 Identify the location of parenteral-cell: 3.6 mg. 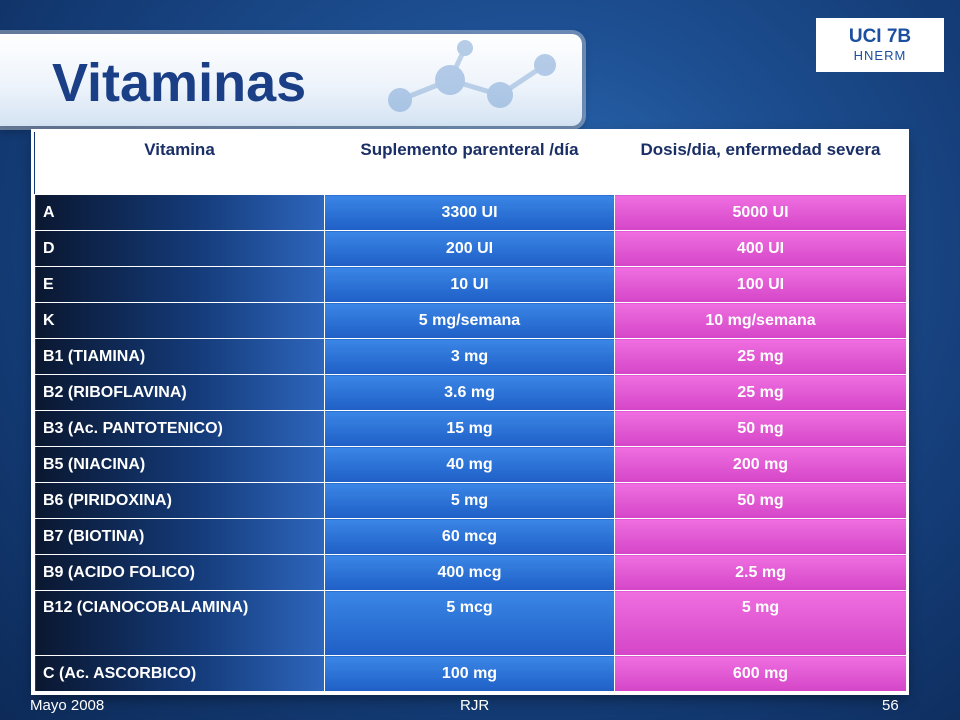
(469, 392).